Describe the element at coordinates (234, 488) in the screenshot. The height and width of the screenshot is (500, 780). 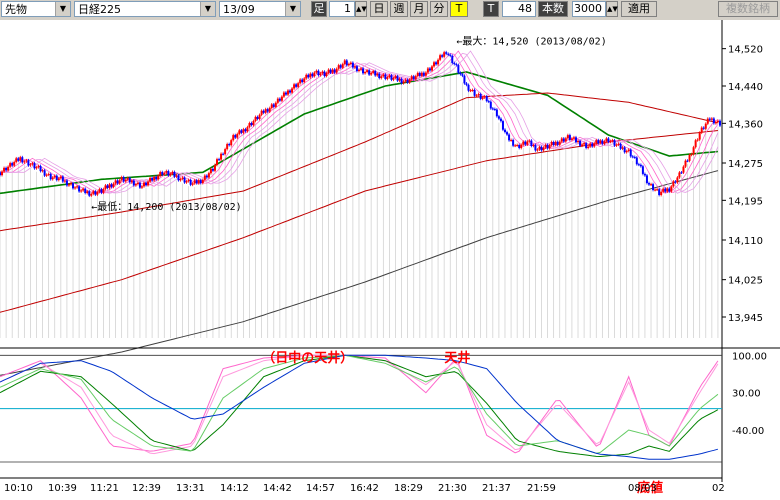
I see `x-tick-label: 14:12` at that location.